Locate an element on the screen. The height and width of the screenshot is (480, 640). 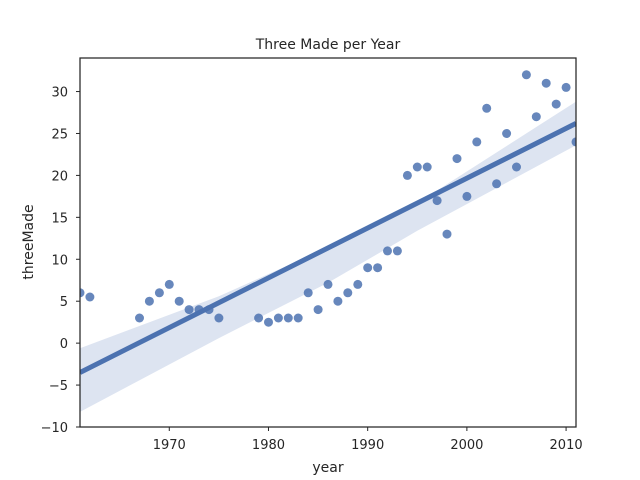
y-axis: −10 −5 0 5 10 15 20 25 30 is located at coordinates (60, 261).